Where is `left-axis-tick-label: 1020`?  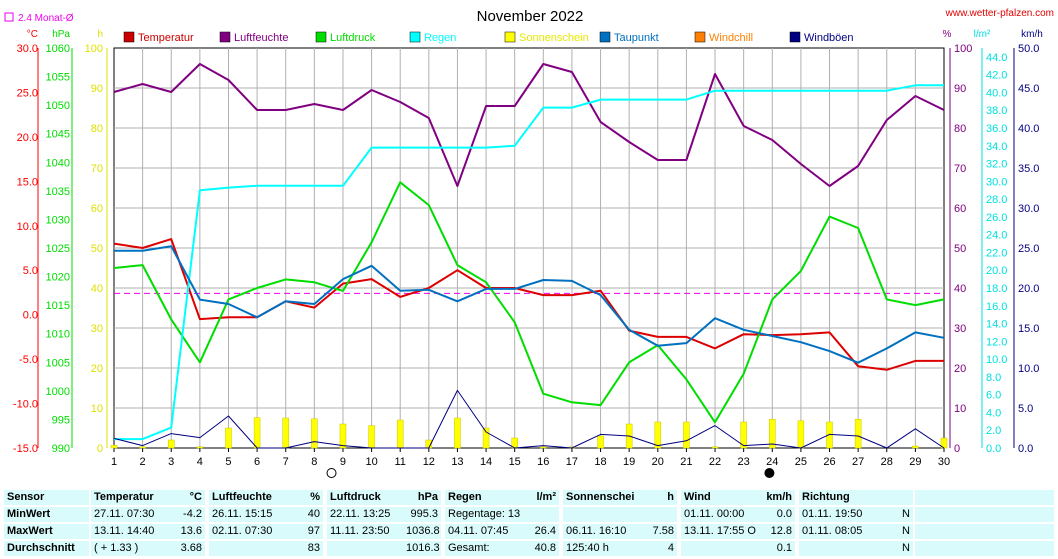 left-axis-tick-label: 1020 is located at coordinates (58, 278).